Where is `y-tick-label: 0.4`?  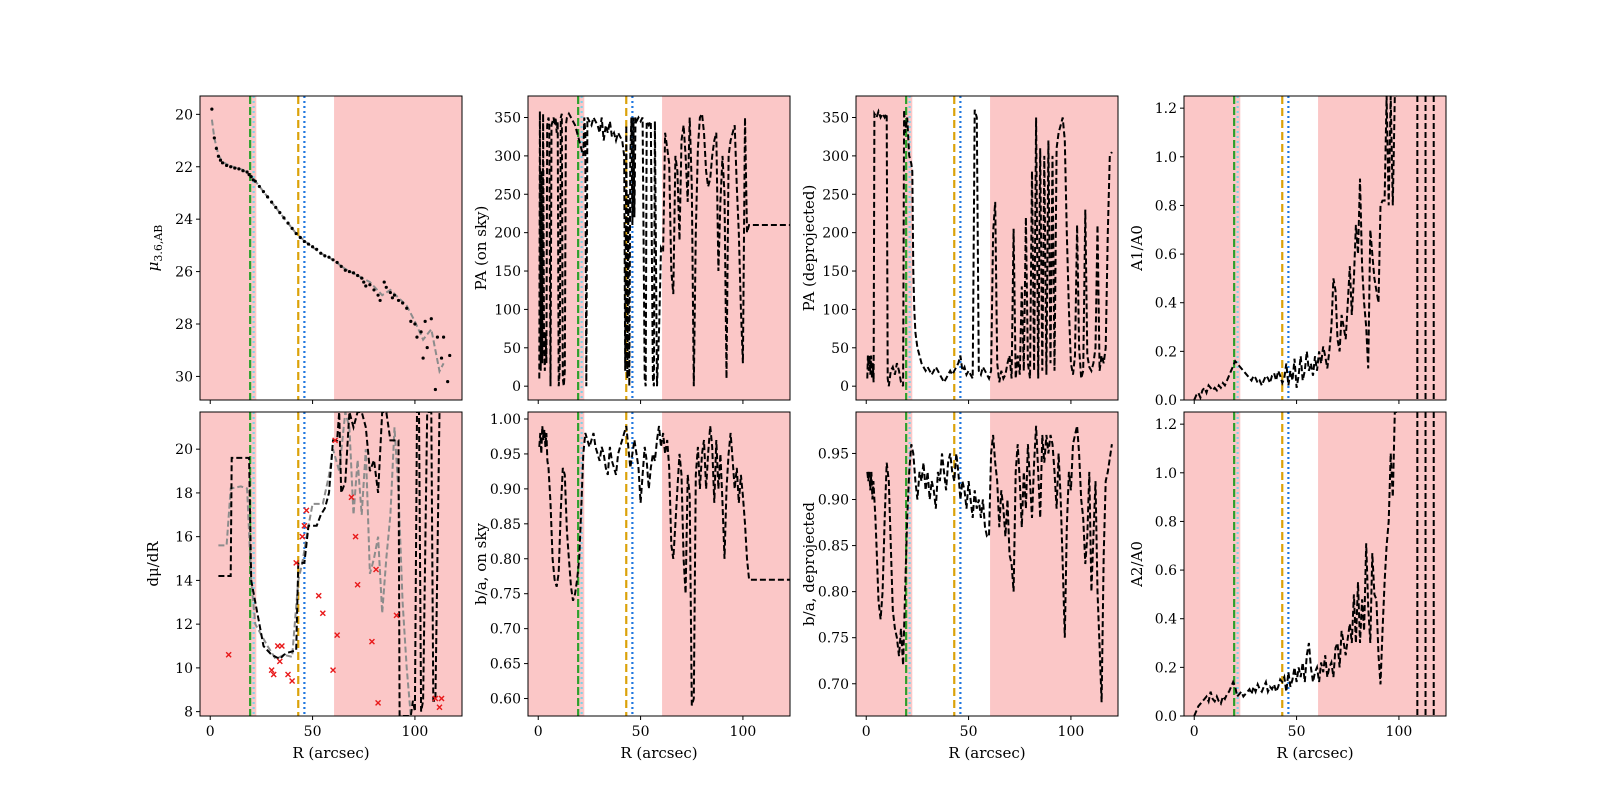
y-tick-label: 0.4 is located at coordinates (1166, 620).